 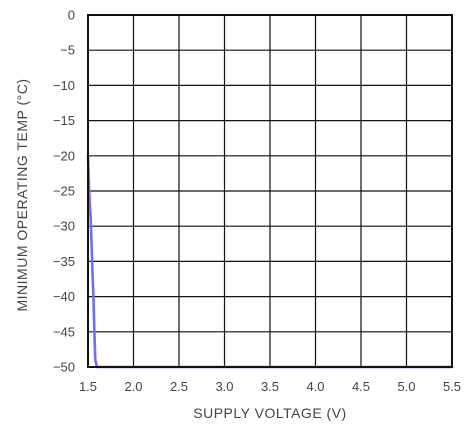 I want to click on y-tick-label: −15, so click(x=64, y=120).